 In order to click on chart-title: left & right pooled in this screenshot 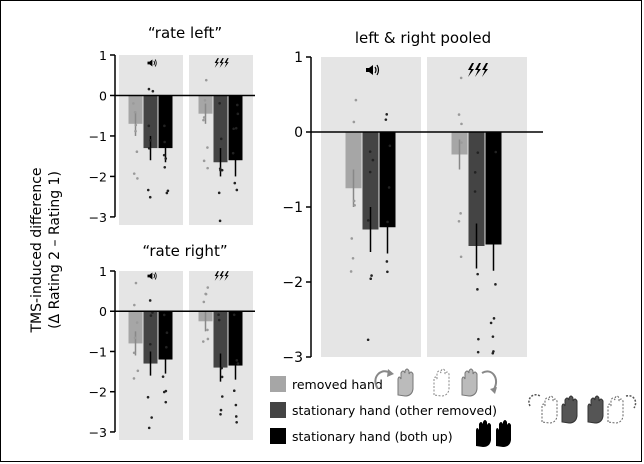, I will do `click(423, 38)`.